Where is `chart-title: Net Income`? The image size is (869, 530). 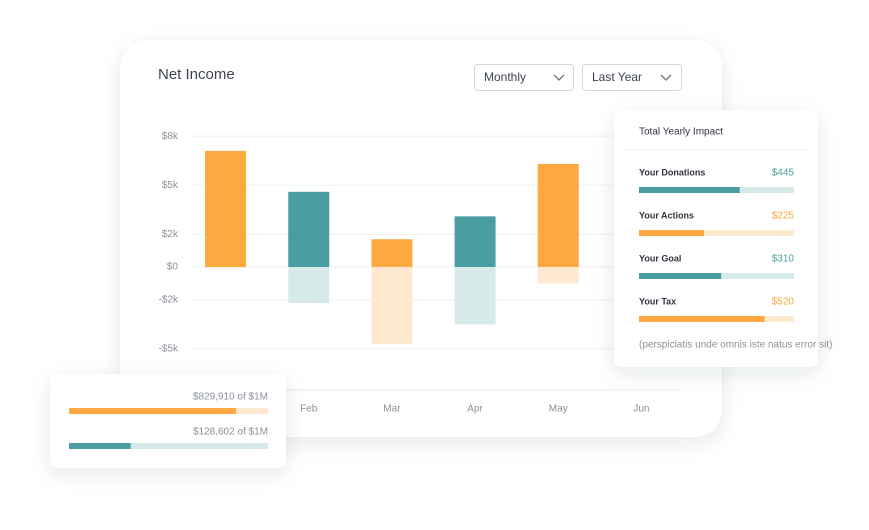
chart-title: Net Income is located at coordinates (196, 74).